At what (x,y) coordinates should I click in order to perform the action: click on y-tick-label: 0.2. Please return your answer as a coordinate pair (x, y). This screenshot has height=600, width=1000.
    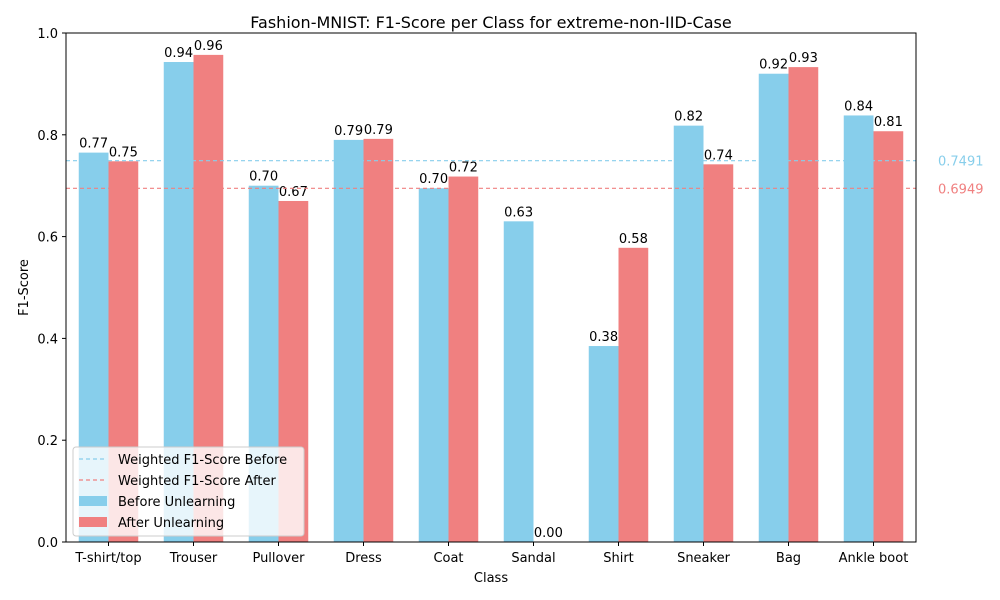
    Looking at the image, I should click on (47, 441).